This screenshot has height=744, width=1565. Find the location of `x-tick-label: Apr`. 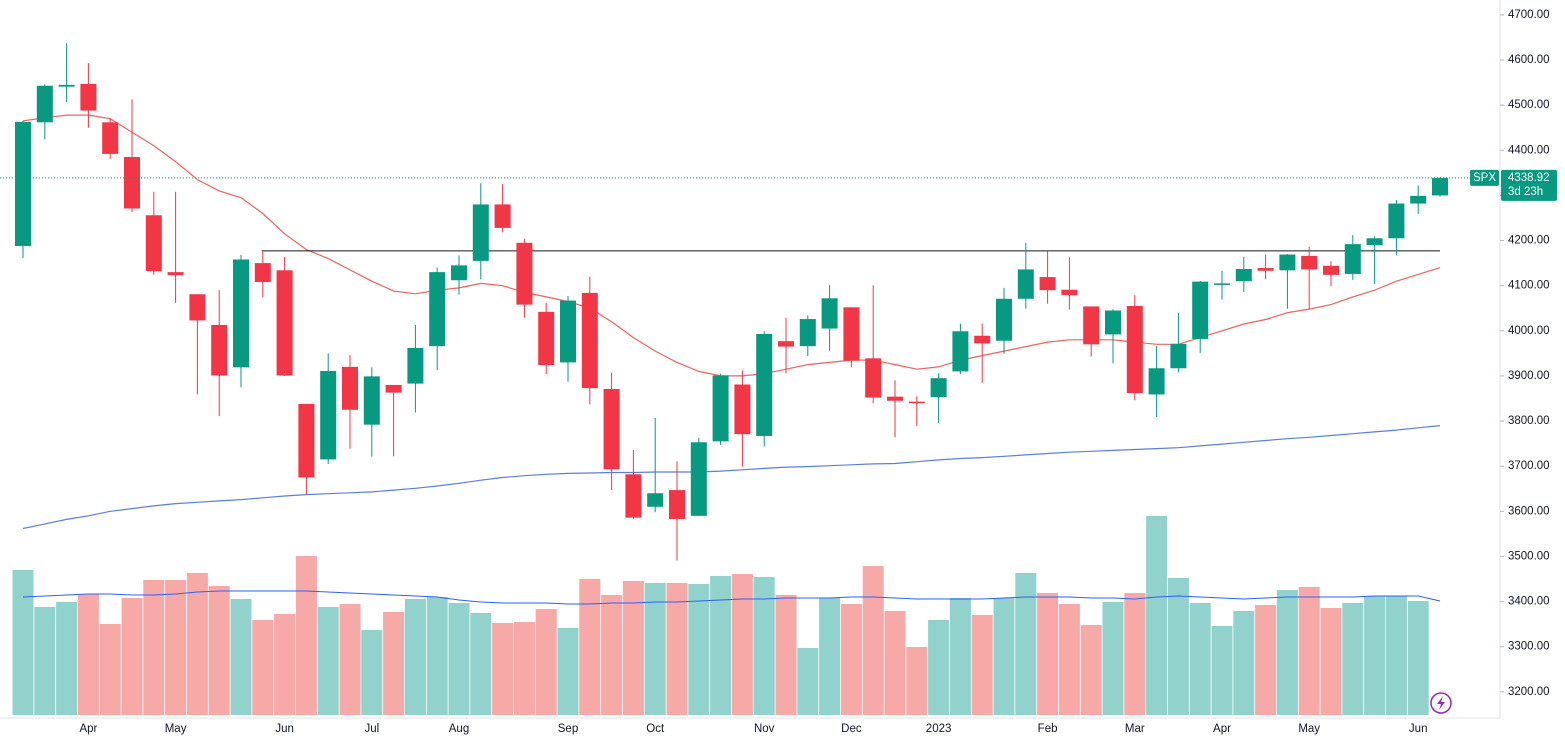

x-tick-label: Apr is located at coordinates (1222, 729).